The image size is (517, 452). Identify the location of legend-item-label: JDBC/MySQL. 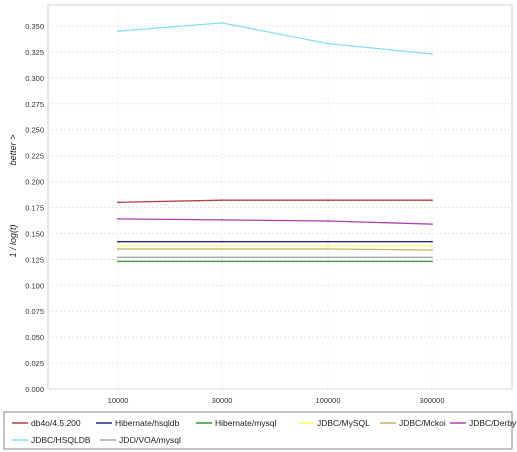
(343, 423).